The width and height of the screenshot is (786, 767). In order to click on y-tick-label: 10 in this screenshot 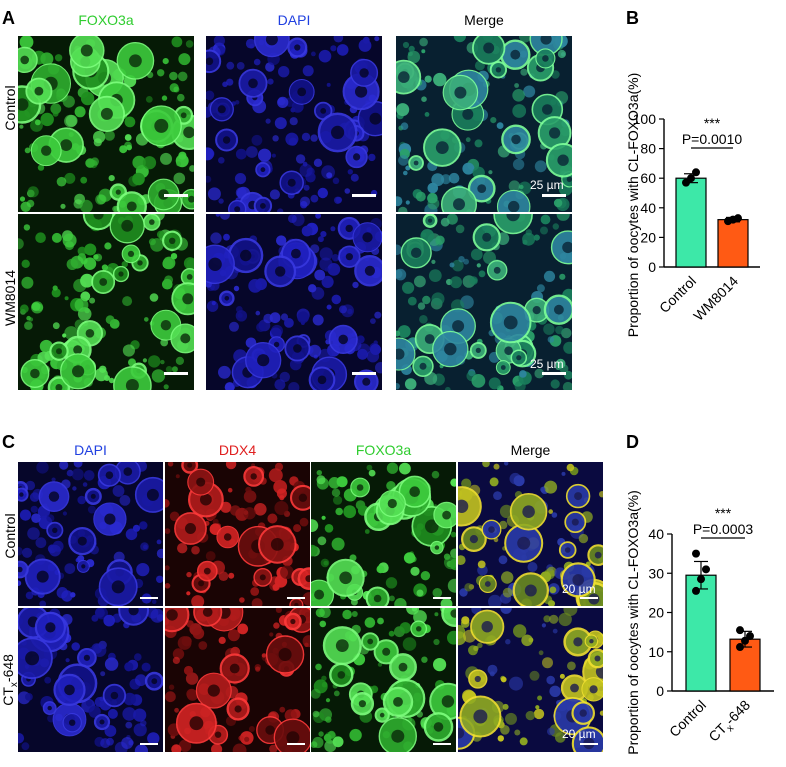, I will do `click(656, 652)`.